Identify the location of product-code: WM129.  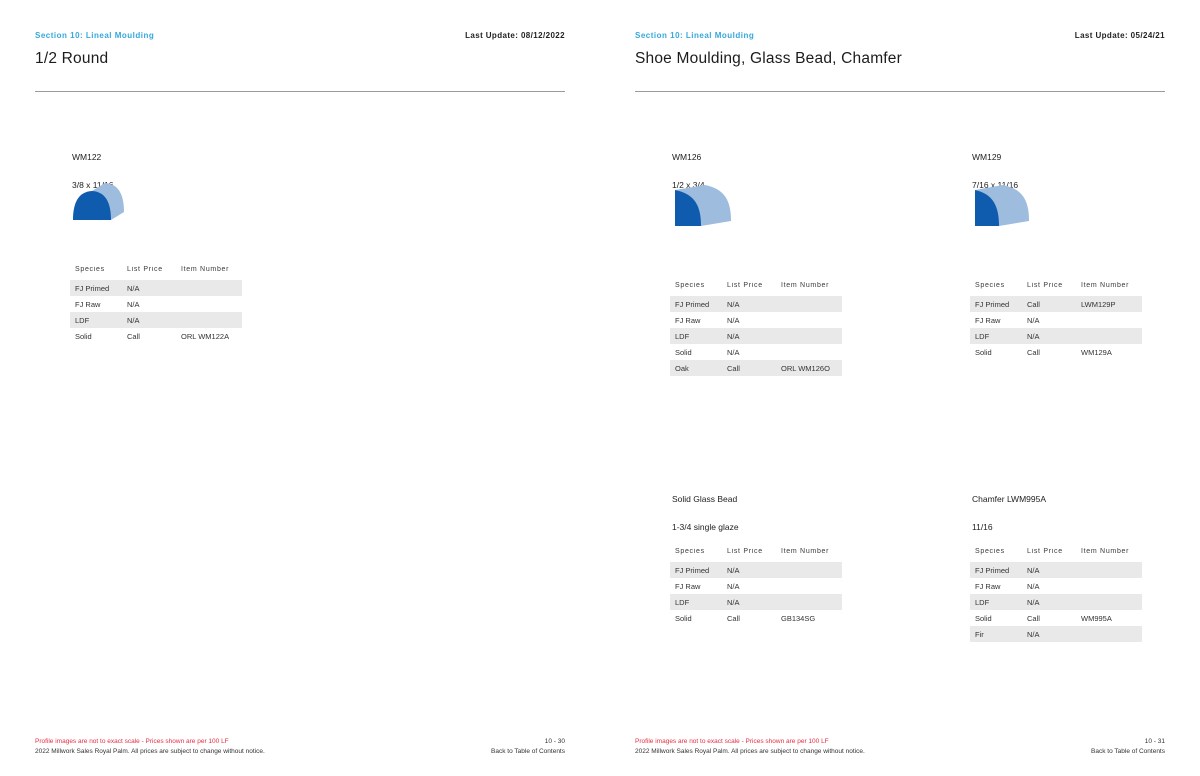
(987, 157).